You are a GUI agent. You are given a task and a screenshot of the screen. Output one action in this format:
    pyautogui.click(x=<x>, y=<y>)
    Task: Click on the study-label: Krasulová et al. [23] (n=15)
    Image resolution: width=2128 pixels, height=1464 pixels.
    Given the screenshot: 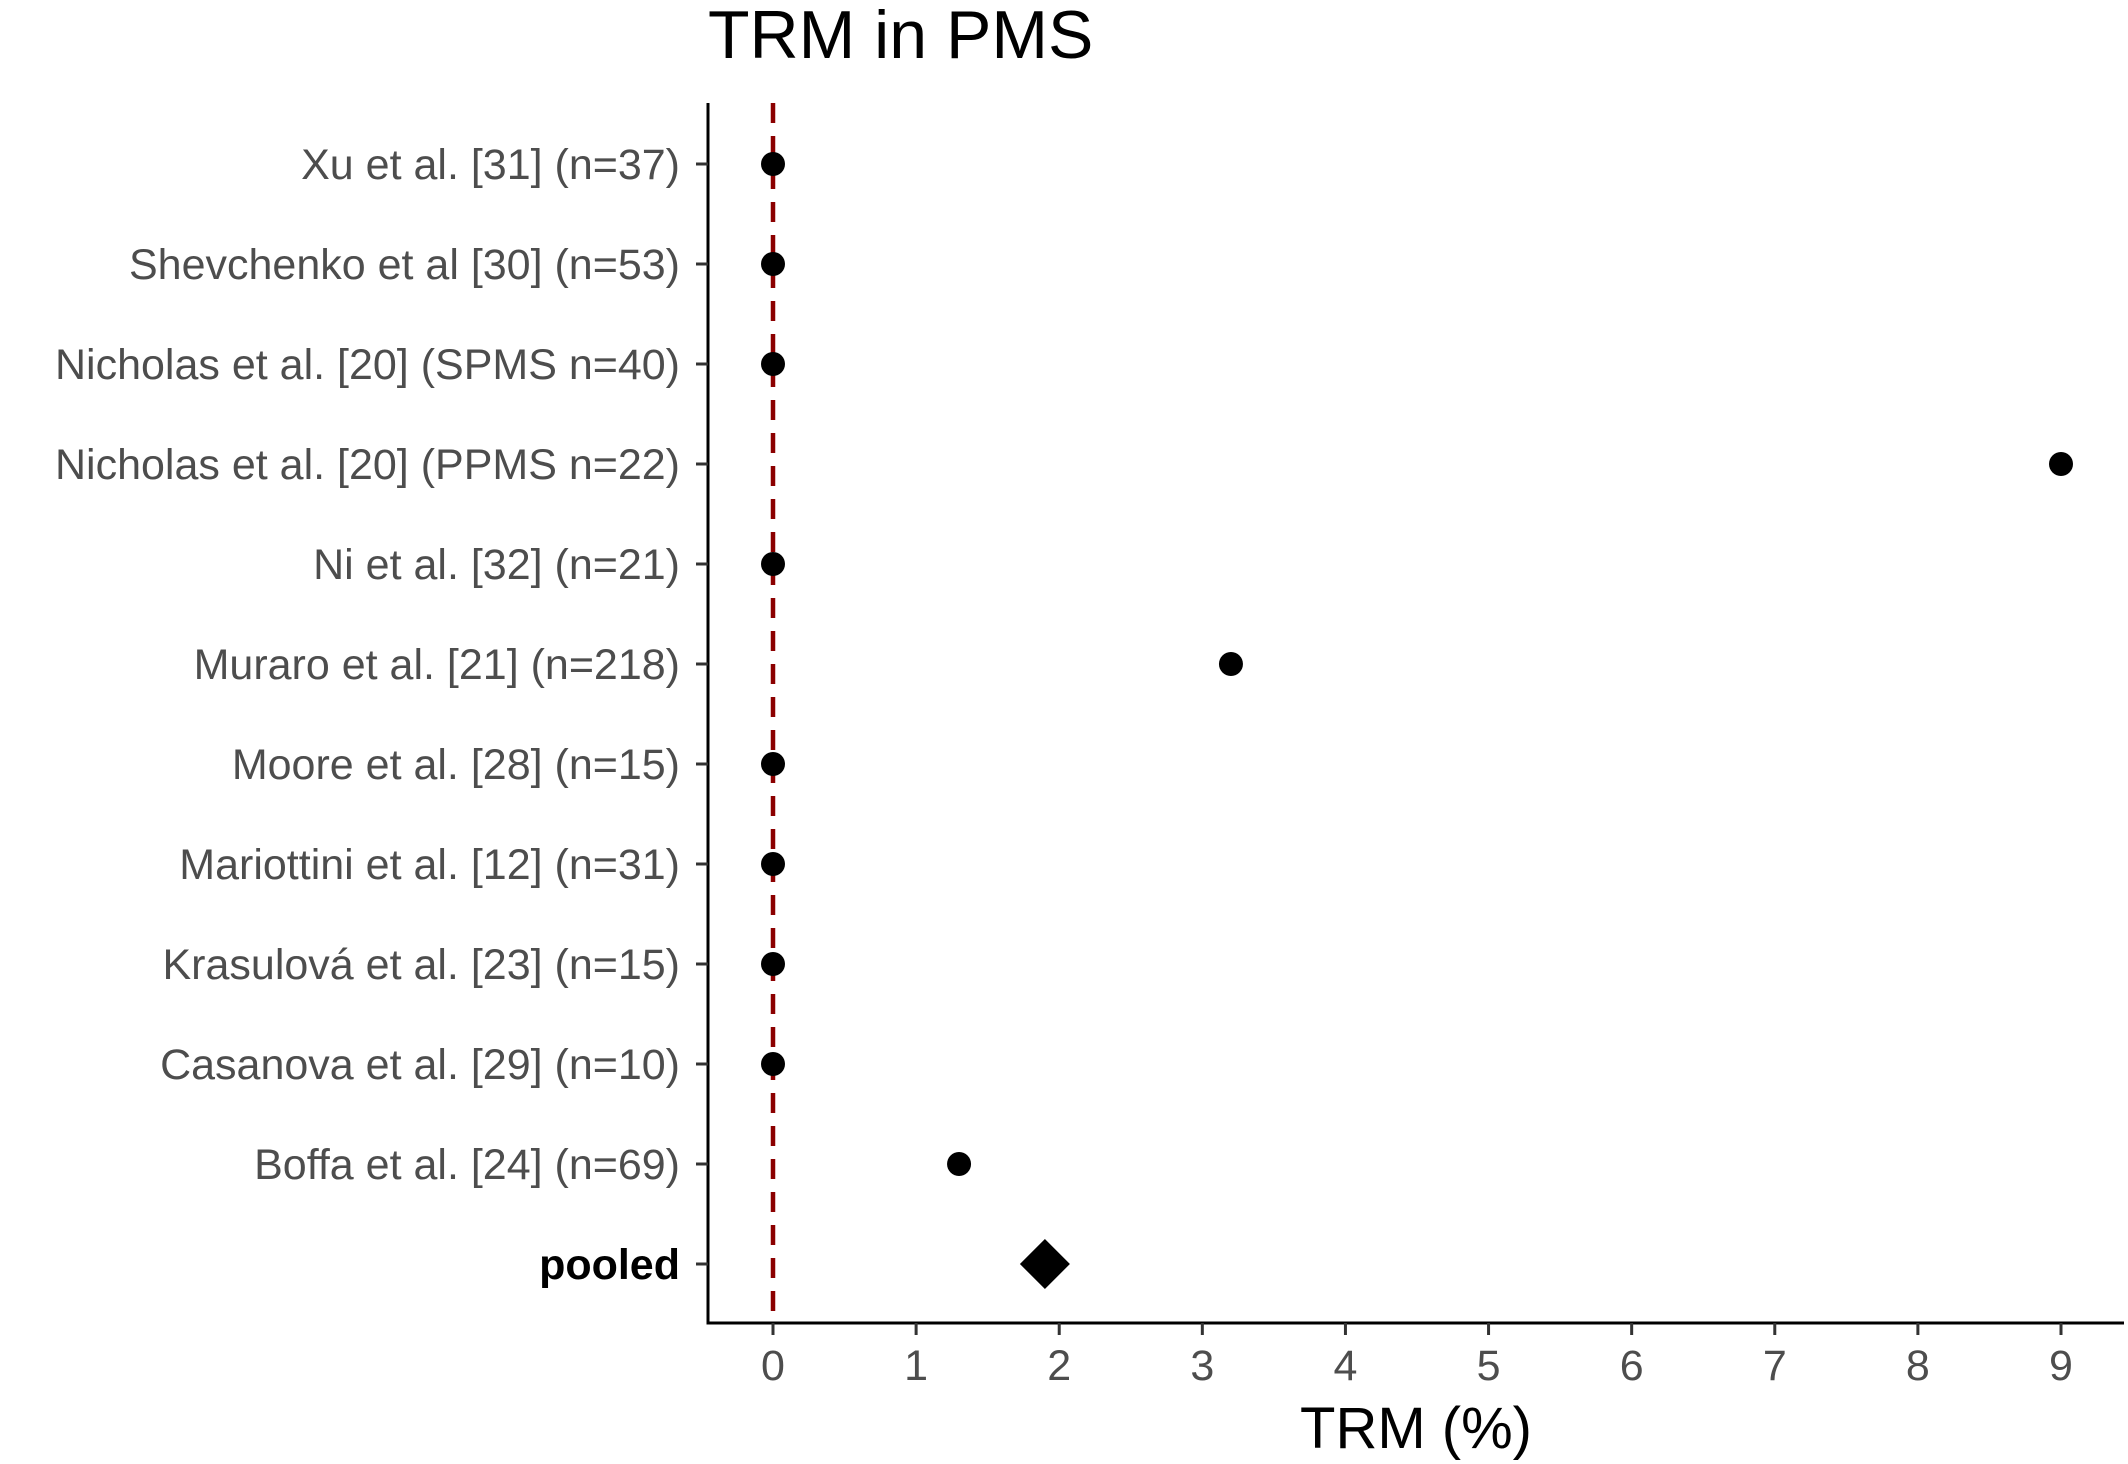 What is the action you would take?
    pyautogui.click(x=422, y=965)
    